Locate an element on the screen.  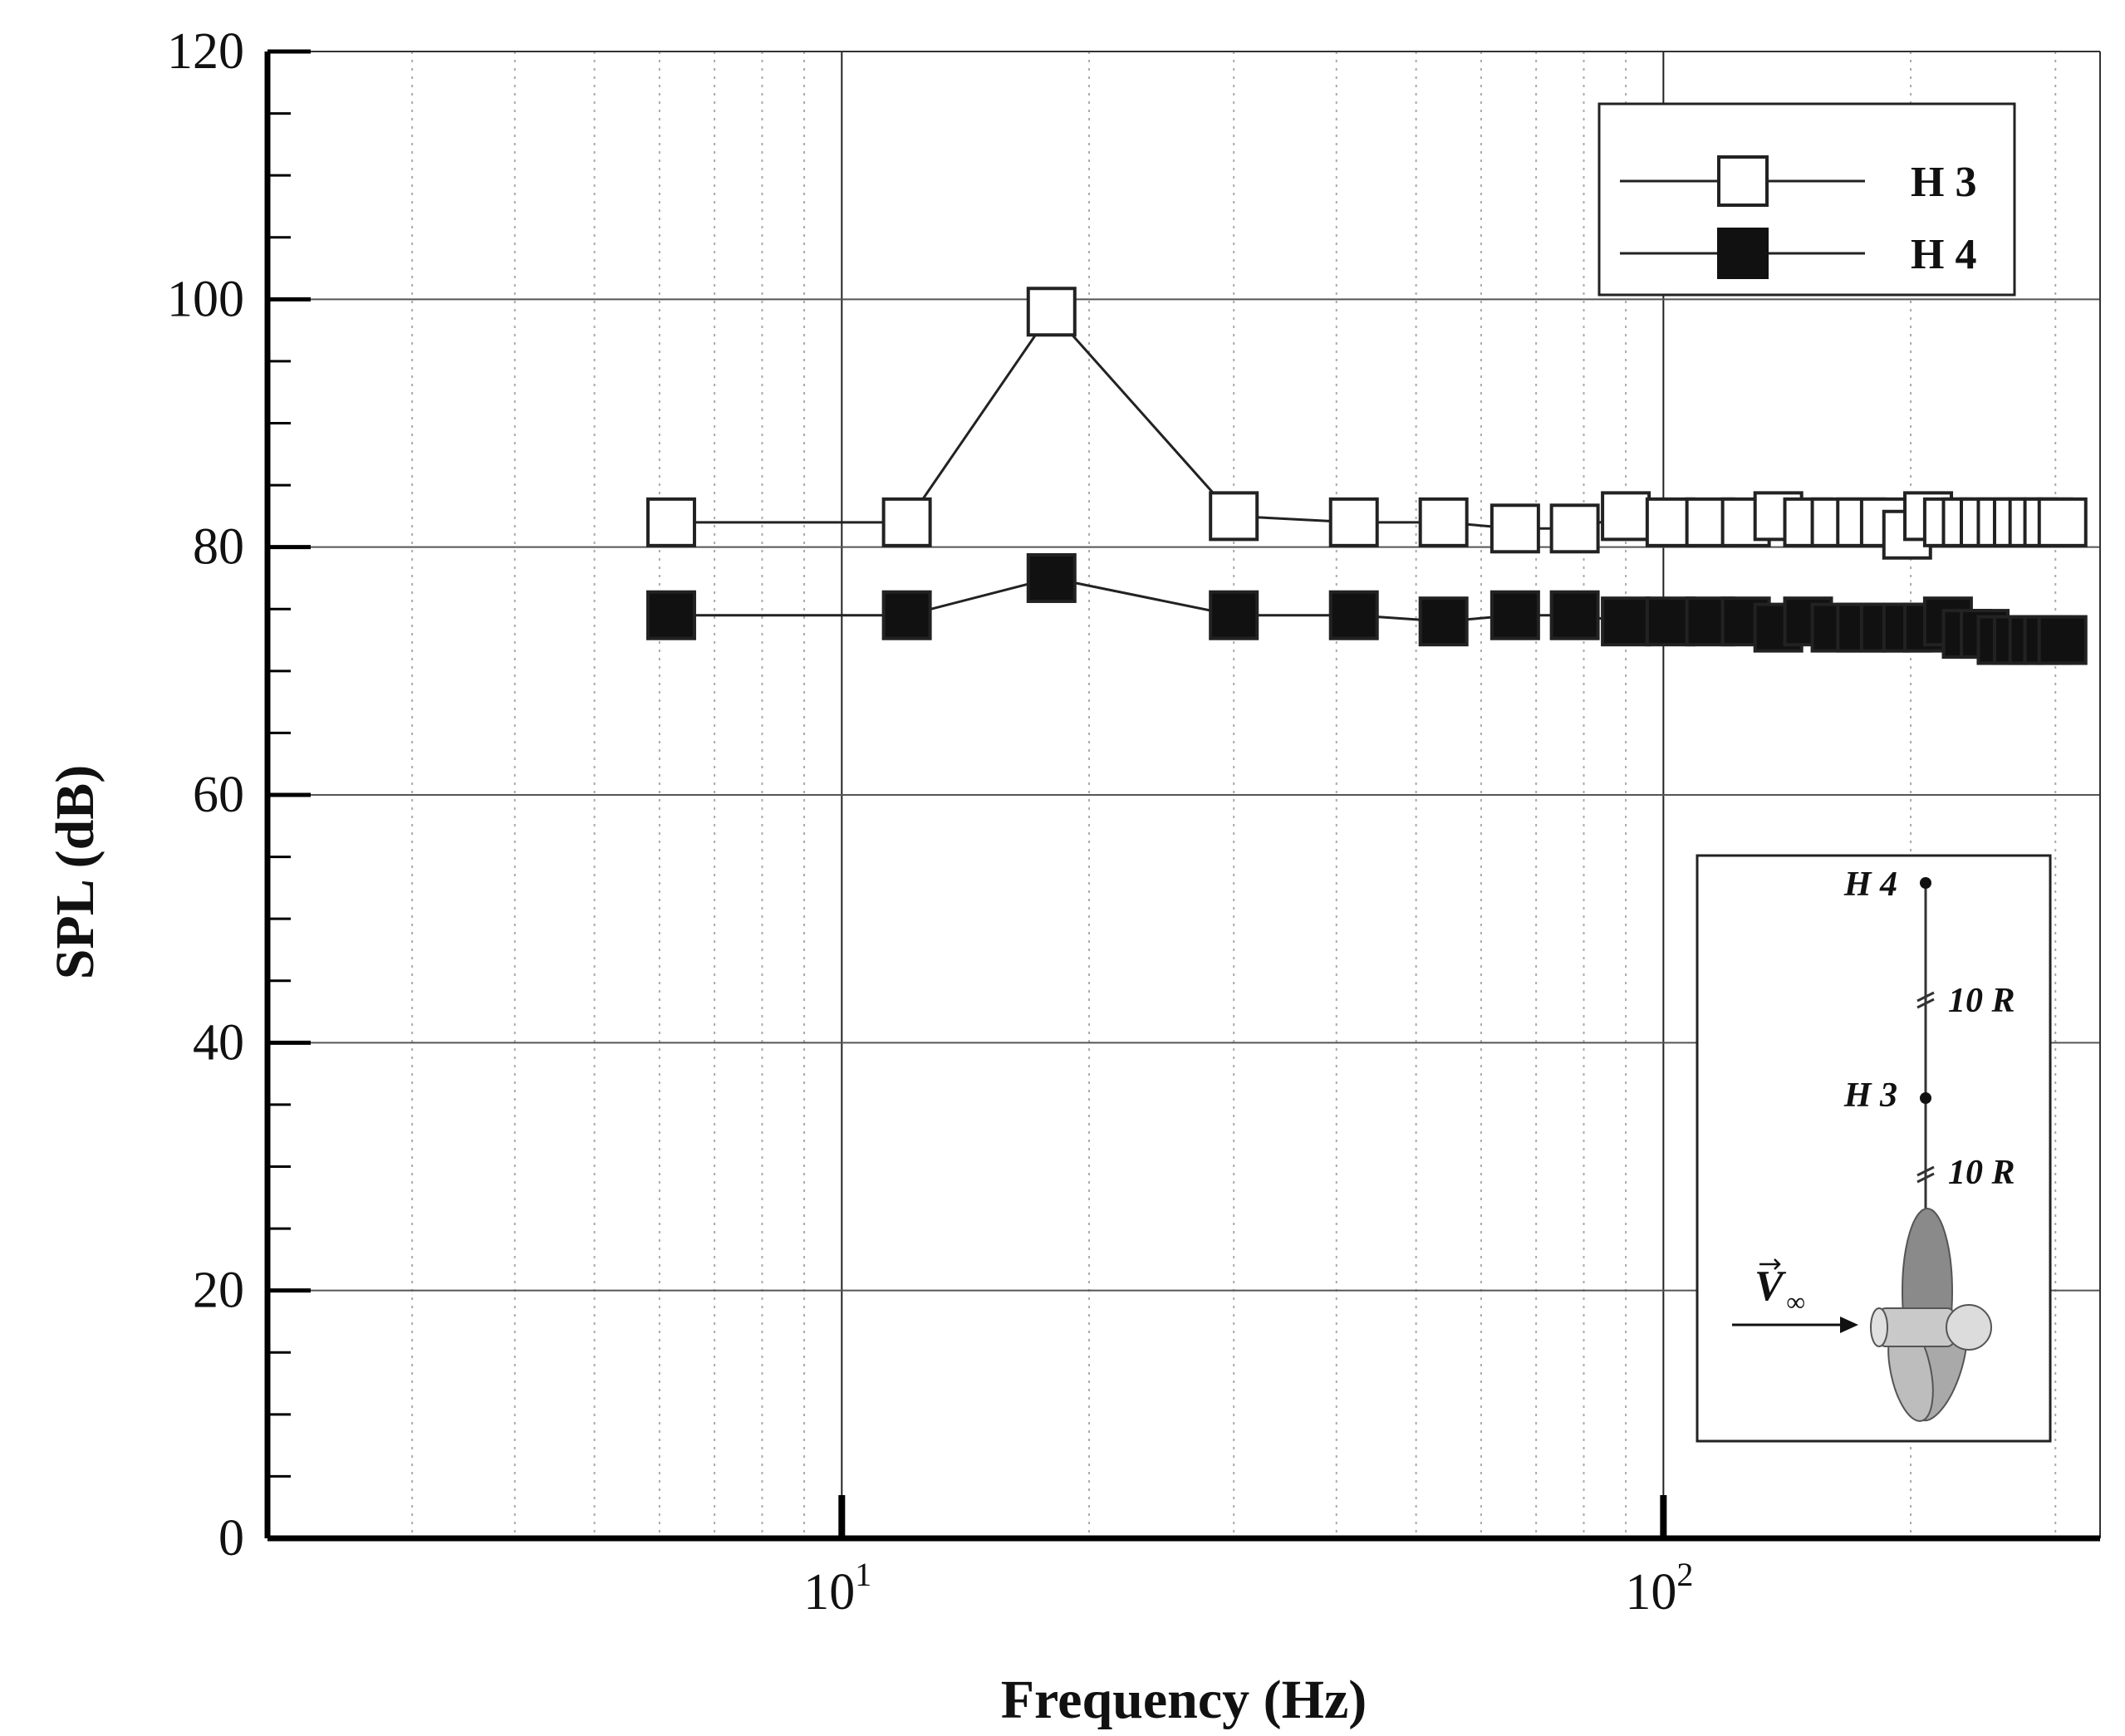
inset-h4-point is located at coordinates (1925, 883).